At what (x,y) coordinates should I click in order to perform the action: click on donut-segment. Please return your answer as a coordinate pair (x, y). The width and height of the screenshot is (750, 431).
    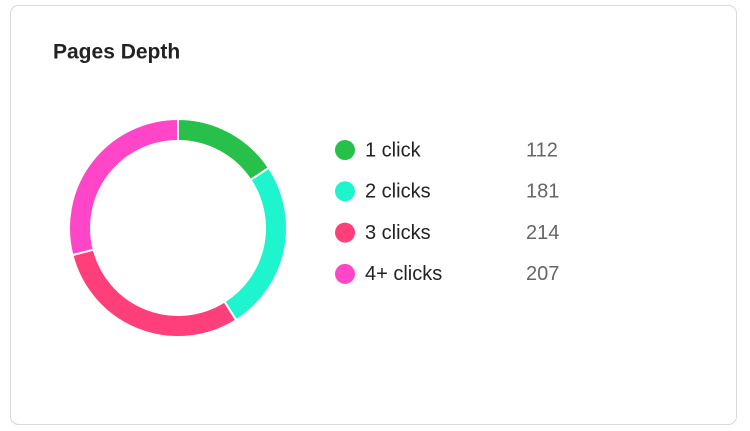
    Looking at the image, I should click on (123, 187).